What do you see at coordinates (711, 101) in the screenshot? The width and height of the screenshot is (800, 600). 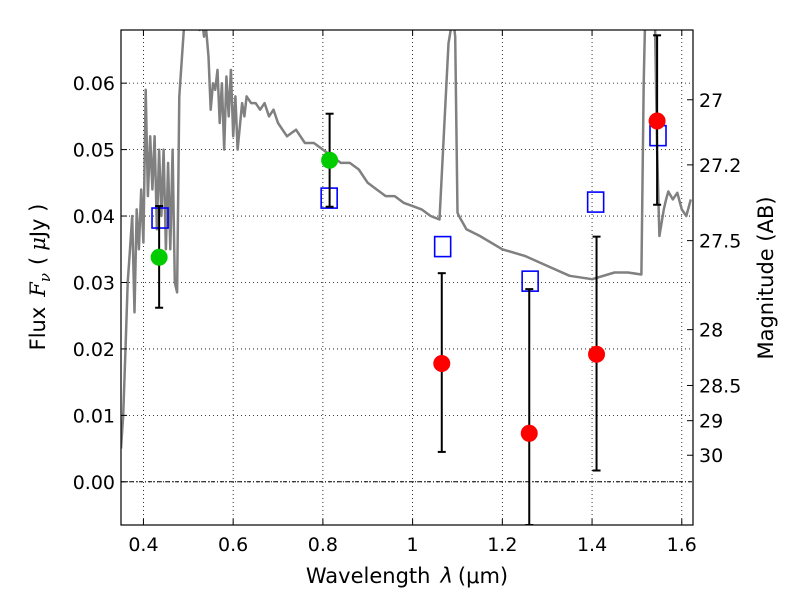 I see `right-tick-label: 27` at bounding box center [711, 101].